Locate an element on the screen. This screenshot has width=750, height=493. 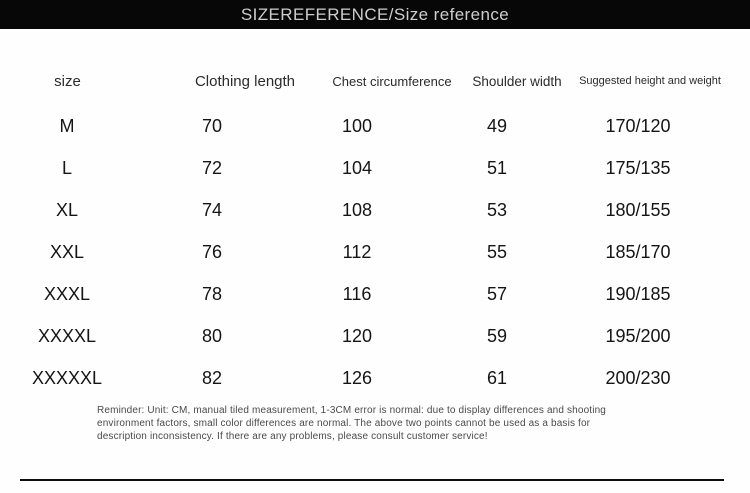
cell-size: XXL is located at coordinates (67, 251).